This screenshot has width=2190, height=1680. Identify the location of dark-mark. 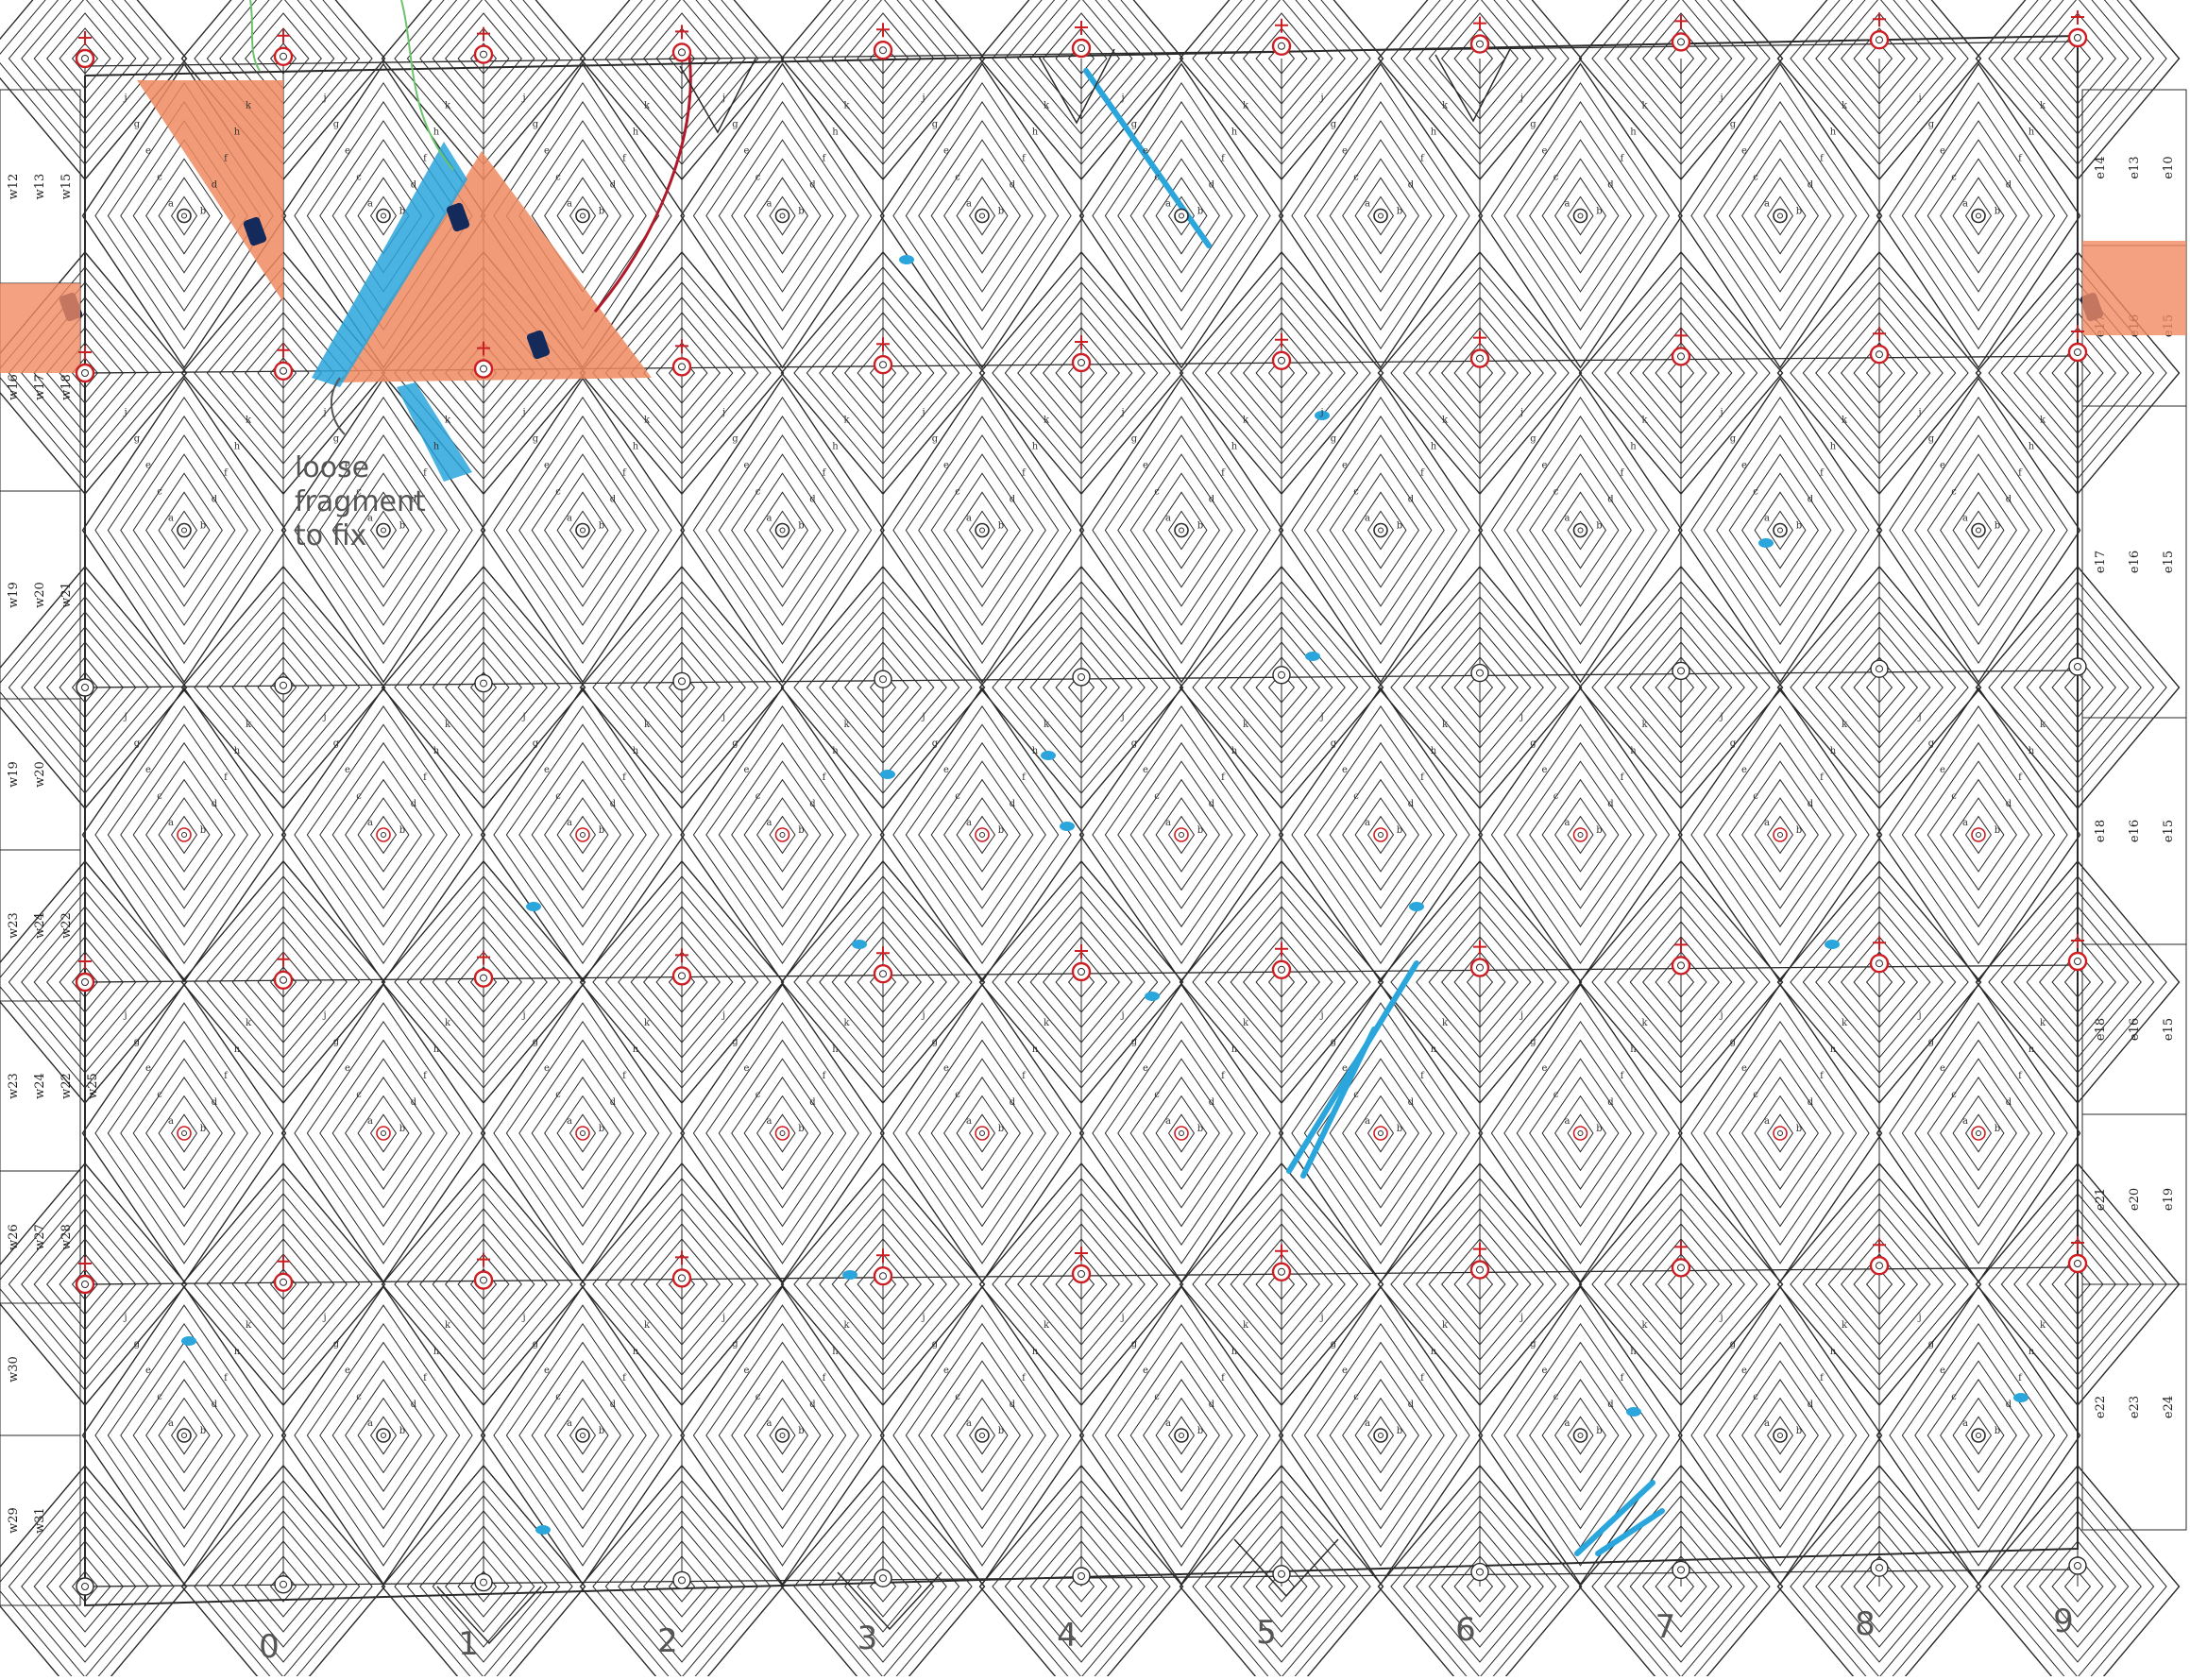
(538, 345).